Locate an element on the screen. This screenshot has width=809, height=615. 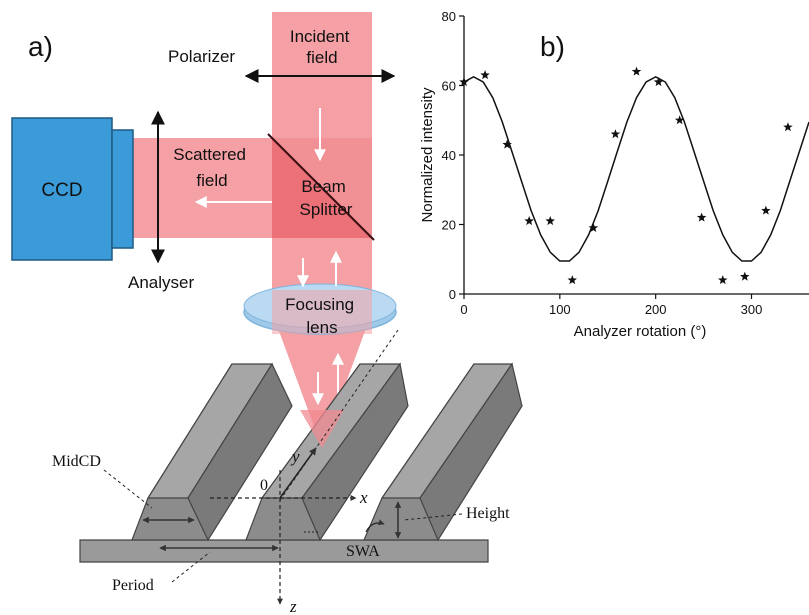
y-tick-label: 80 is located at coordinates (449, 16).